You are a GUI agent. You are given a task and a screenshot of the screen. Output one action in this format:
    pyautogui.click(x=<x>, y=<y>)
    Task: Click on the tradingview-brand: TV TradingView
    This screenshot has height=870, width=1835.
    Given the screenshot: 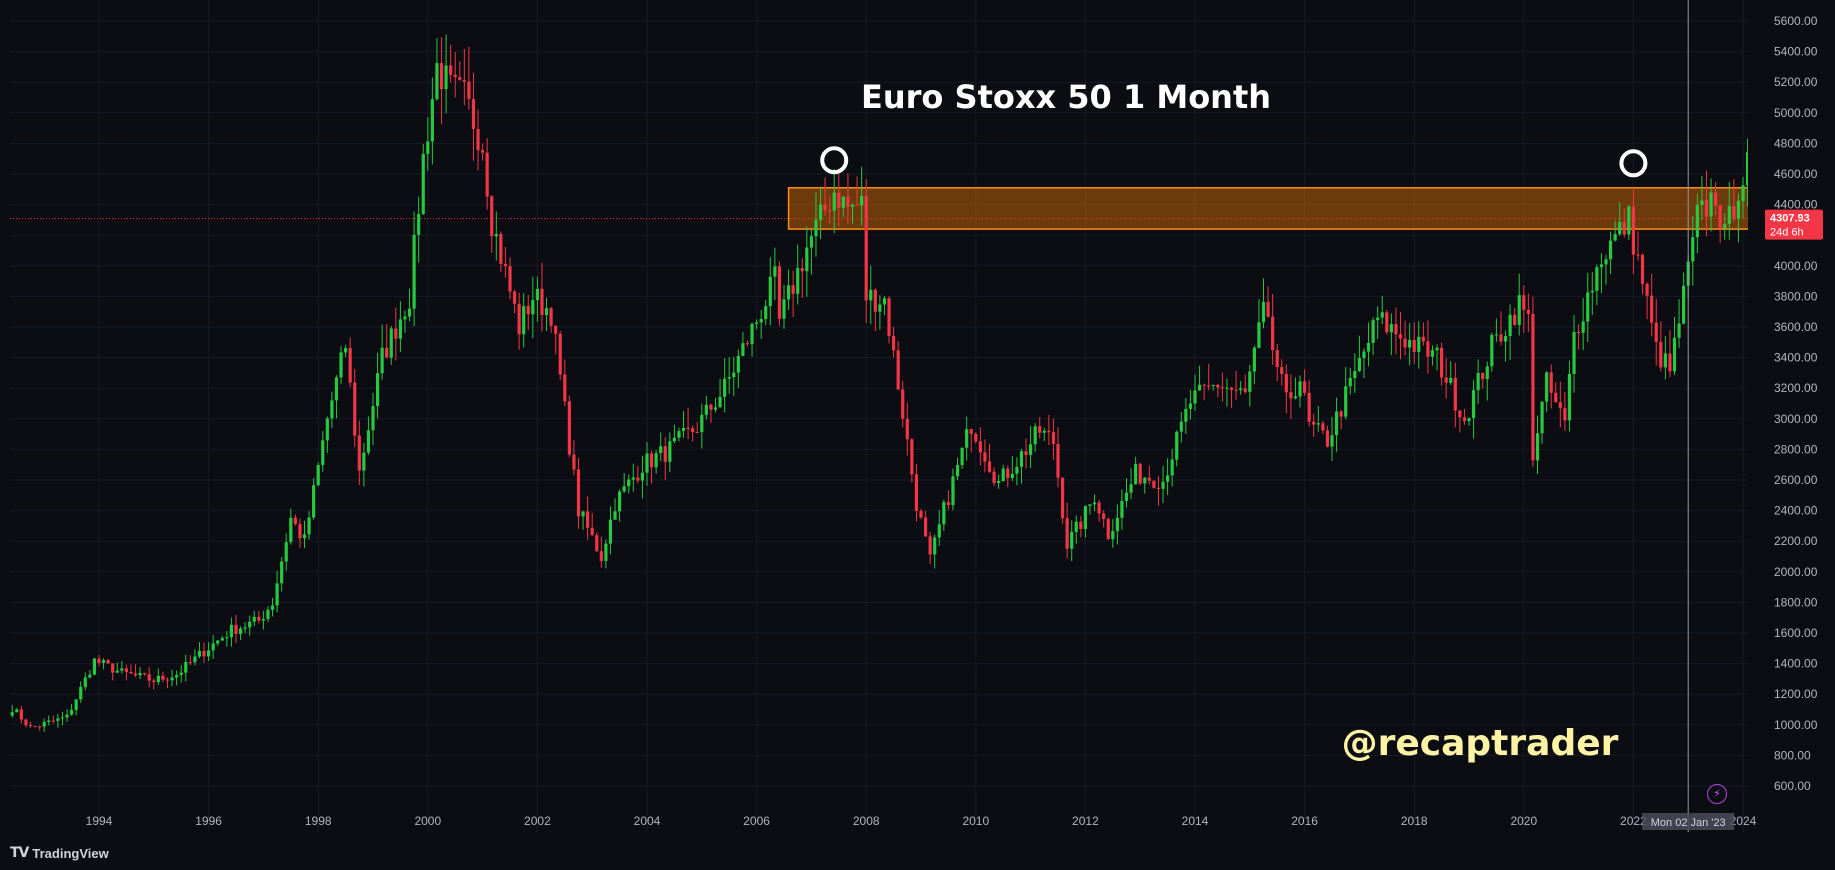 What is the action you would take?
    pyautogui.click(x=59, y=853)
    